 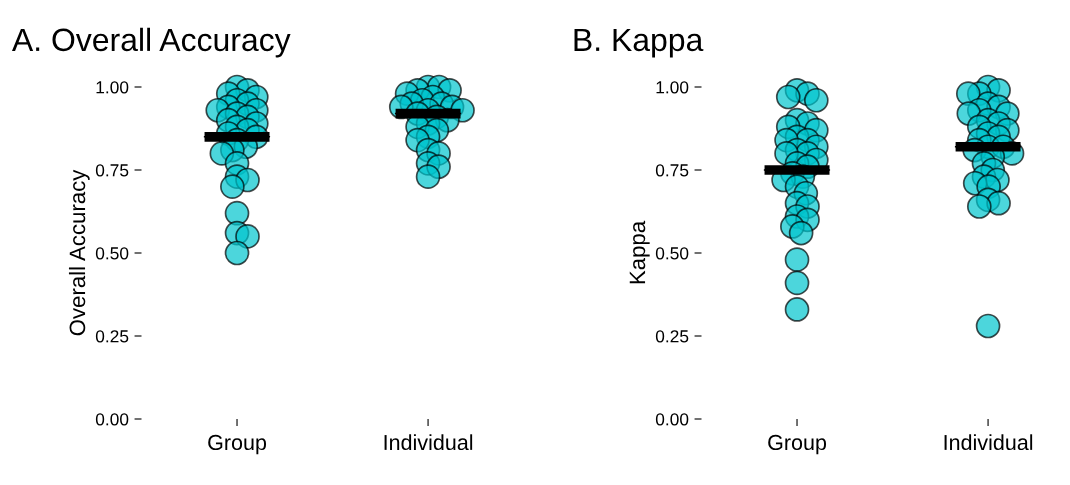 I want to click on chart-title: A. Overall Accuracy, so click(x=151, y=42).